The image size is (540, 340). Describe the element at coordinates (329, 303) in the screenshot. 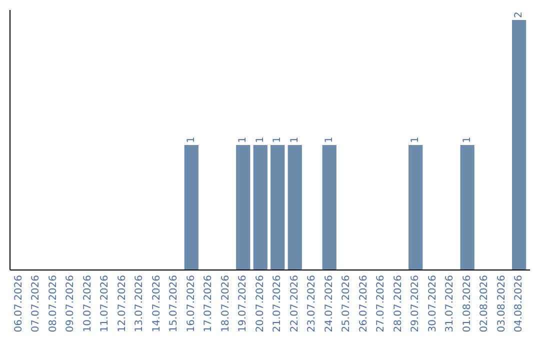

I see `x-tick-label: 24.07.2026` at that location.